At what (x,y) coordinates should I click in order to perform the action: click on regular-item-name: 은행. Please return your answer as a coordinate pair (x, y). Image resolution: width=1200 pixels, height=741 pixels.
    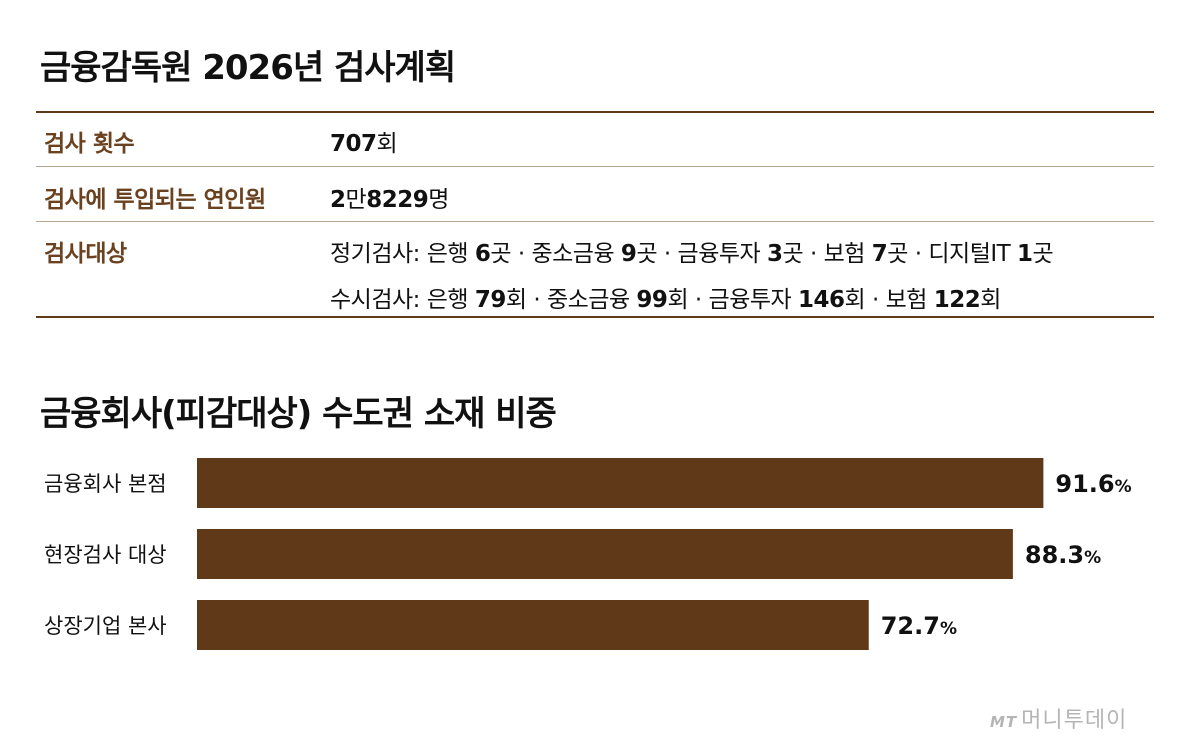
    Looking at the image, I should click on (450, 254).